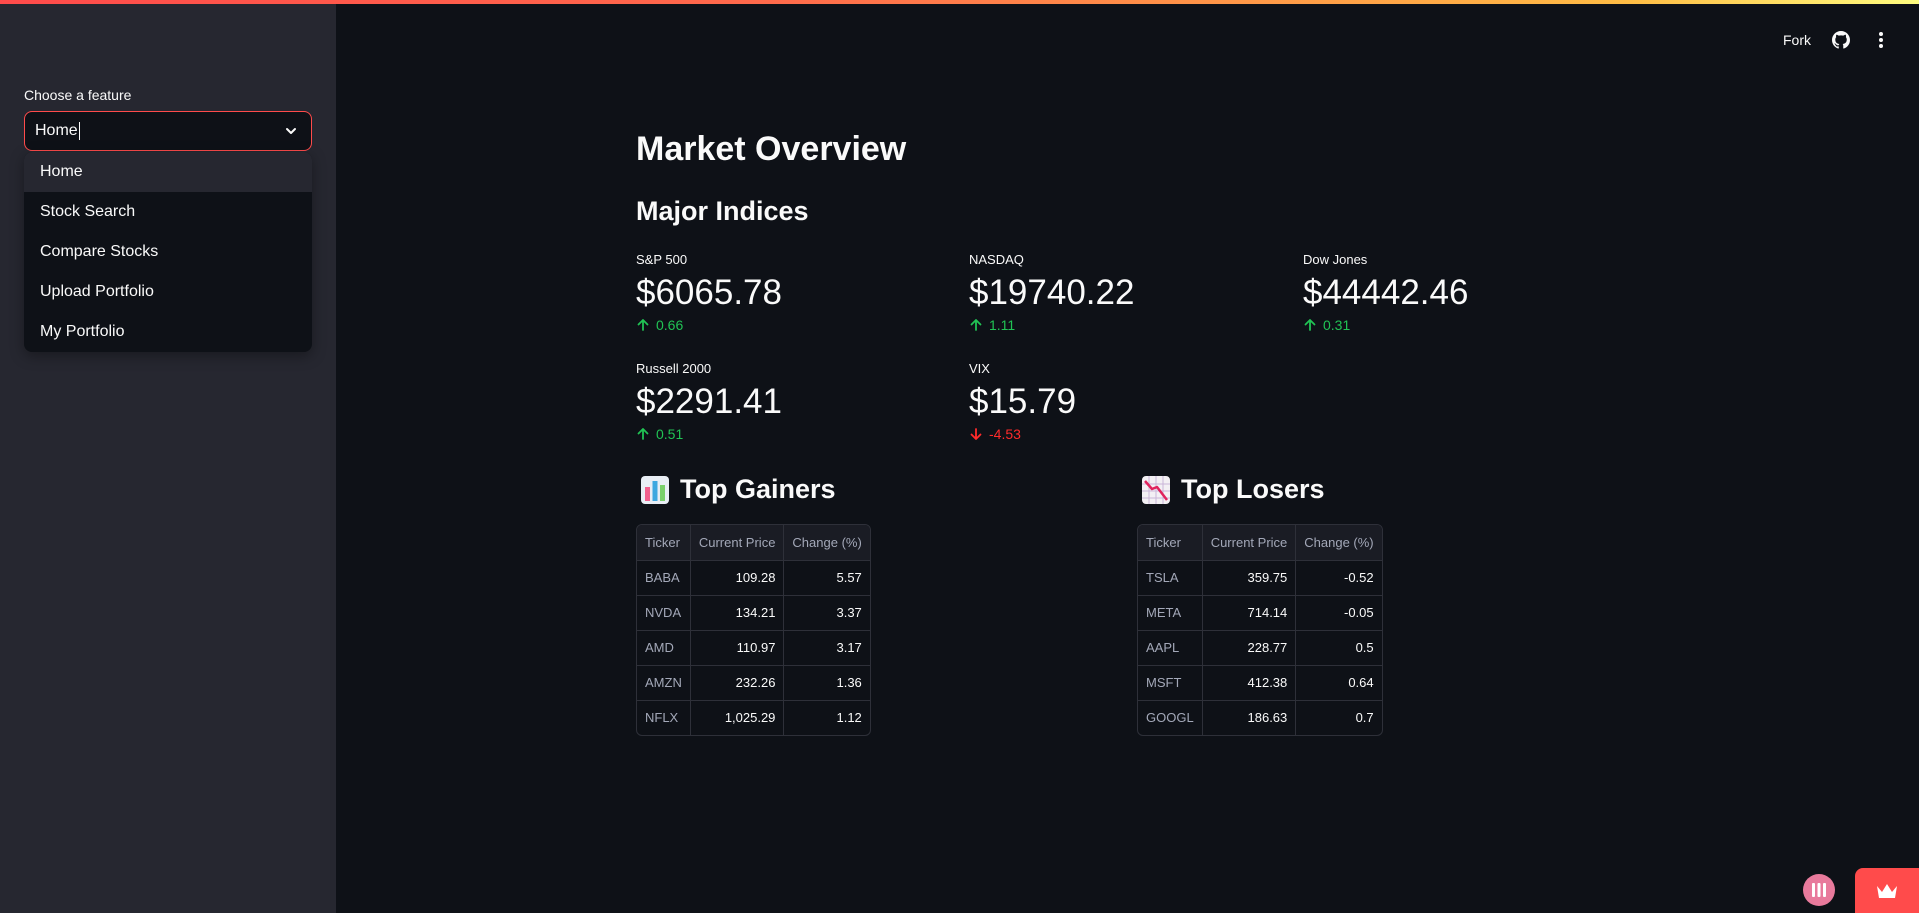 This screenshot has height=913, width=1919. Describe the element at coordinates (737, 648) in the screenshot. I see `cell-price: 110.97` at that location.